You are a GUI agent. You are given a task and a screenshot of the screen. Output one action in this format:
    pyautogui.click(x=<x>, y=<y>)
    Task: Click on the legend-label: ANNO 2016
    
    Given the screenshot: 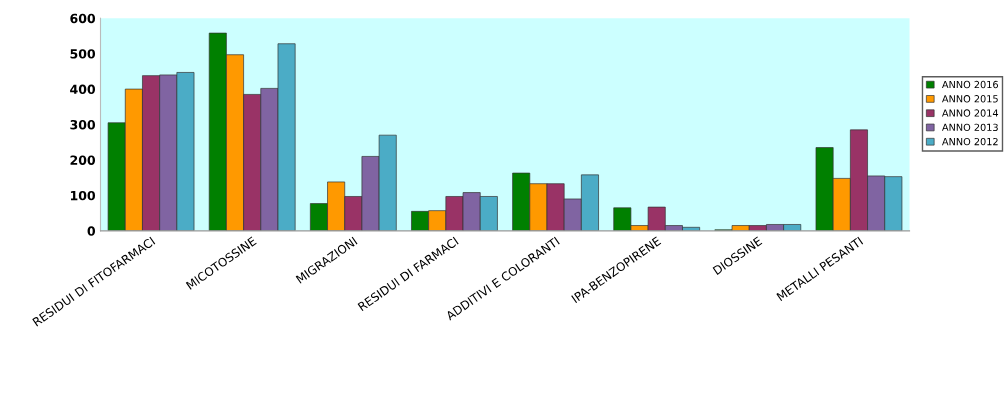 What is the action you would take?
    pyautogui.click(x=970, y=84)
    